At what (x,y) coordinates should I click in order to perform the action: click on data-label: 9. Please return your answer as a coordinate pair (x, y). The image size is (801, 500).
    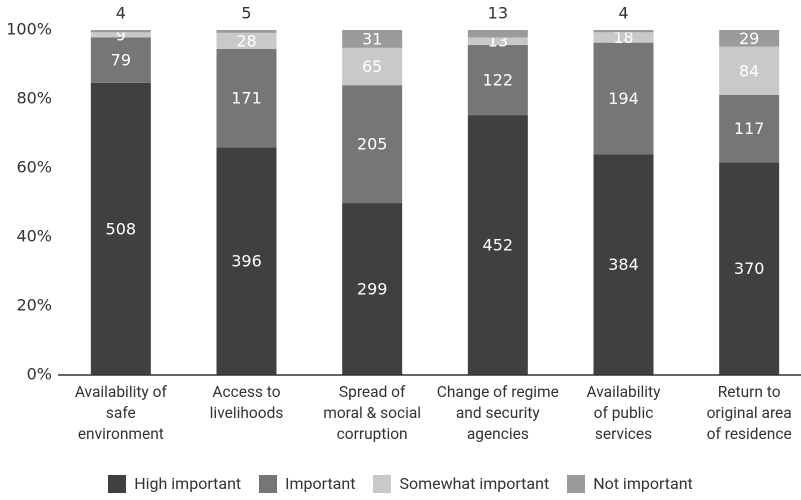
    Looking at the image, I should click on (121, 34).